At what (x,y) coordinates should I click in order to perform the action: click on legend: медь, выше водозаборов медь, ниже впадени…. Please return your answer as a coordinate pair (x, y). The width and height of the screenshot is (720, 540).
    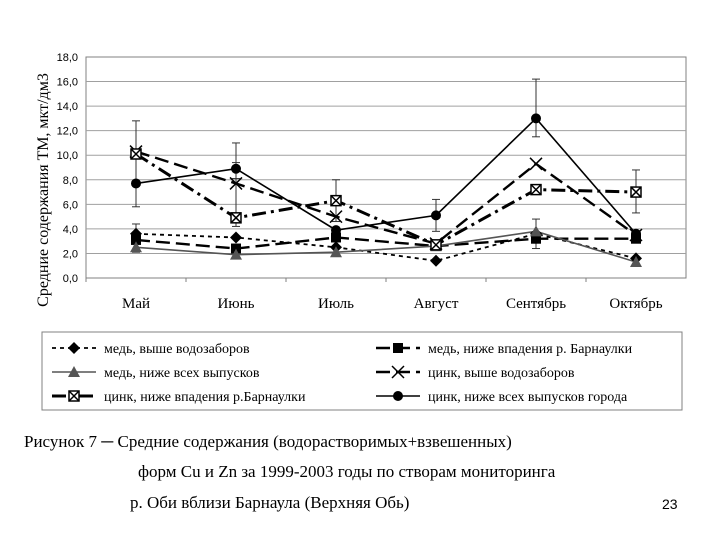
    Looking at the image, I should click on (362, 371).